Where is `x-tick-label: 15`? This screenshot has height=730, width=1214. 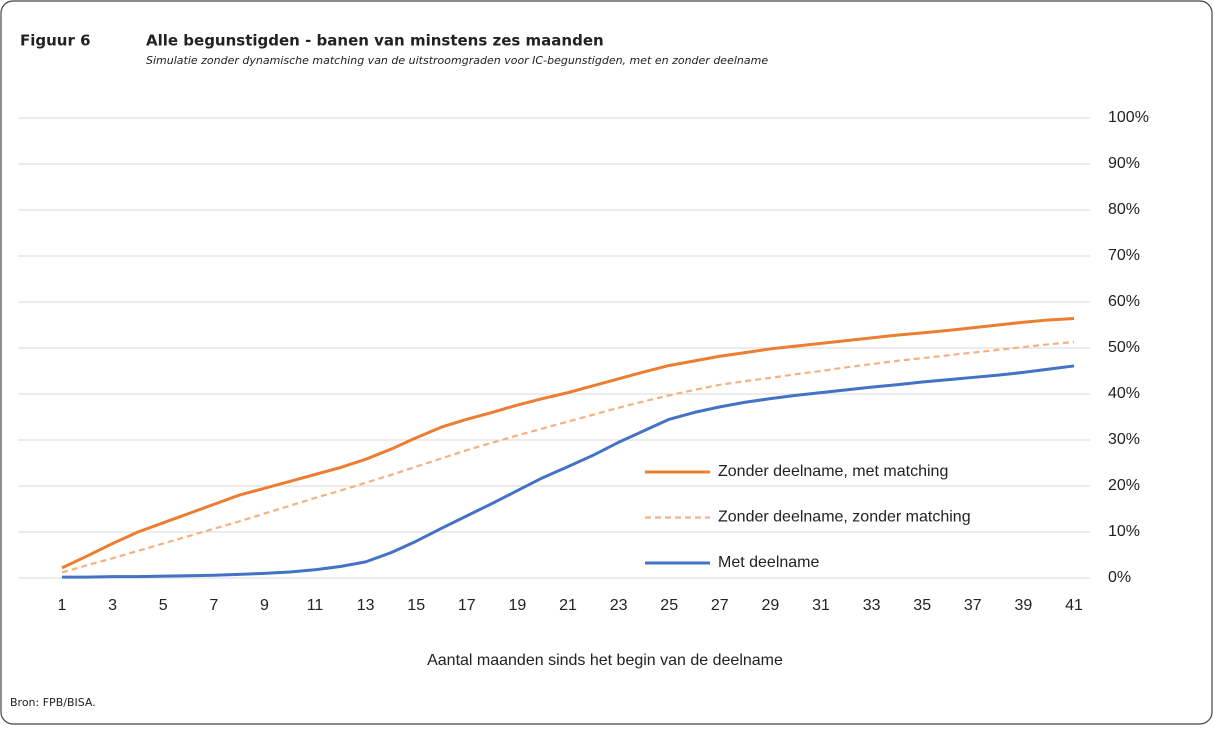 x-tick-label: 15 is located at coordinates (416, 605).